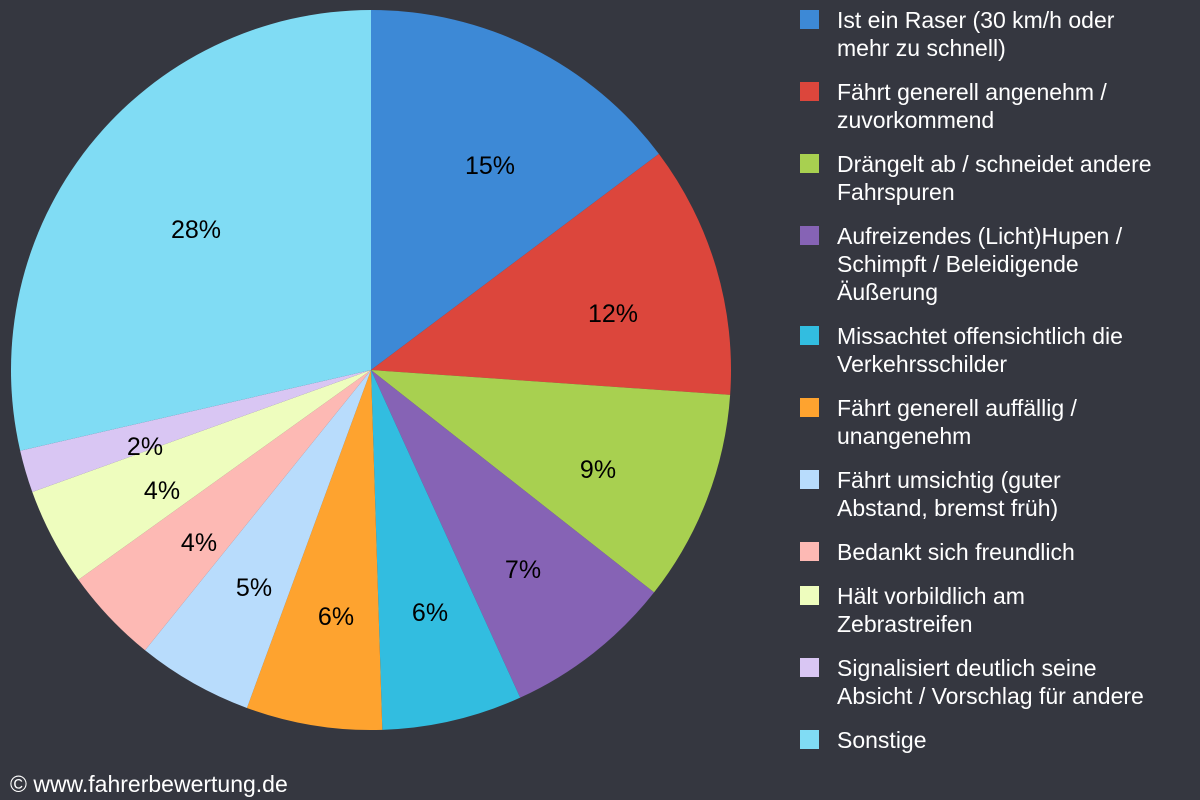  Describe the element at coordinates (145, 447) in the screenshot. I see `slice-percent-label: 2%` at that location.